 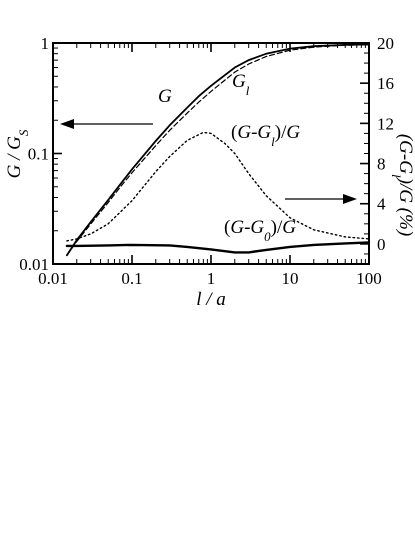 I want to click on y-right-tick-label: 16, so click(x=385, y=83).